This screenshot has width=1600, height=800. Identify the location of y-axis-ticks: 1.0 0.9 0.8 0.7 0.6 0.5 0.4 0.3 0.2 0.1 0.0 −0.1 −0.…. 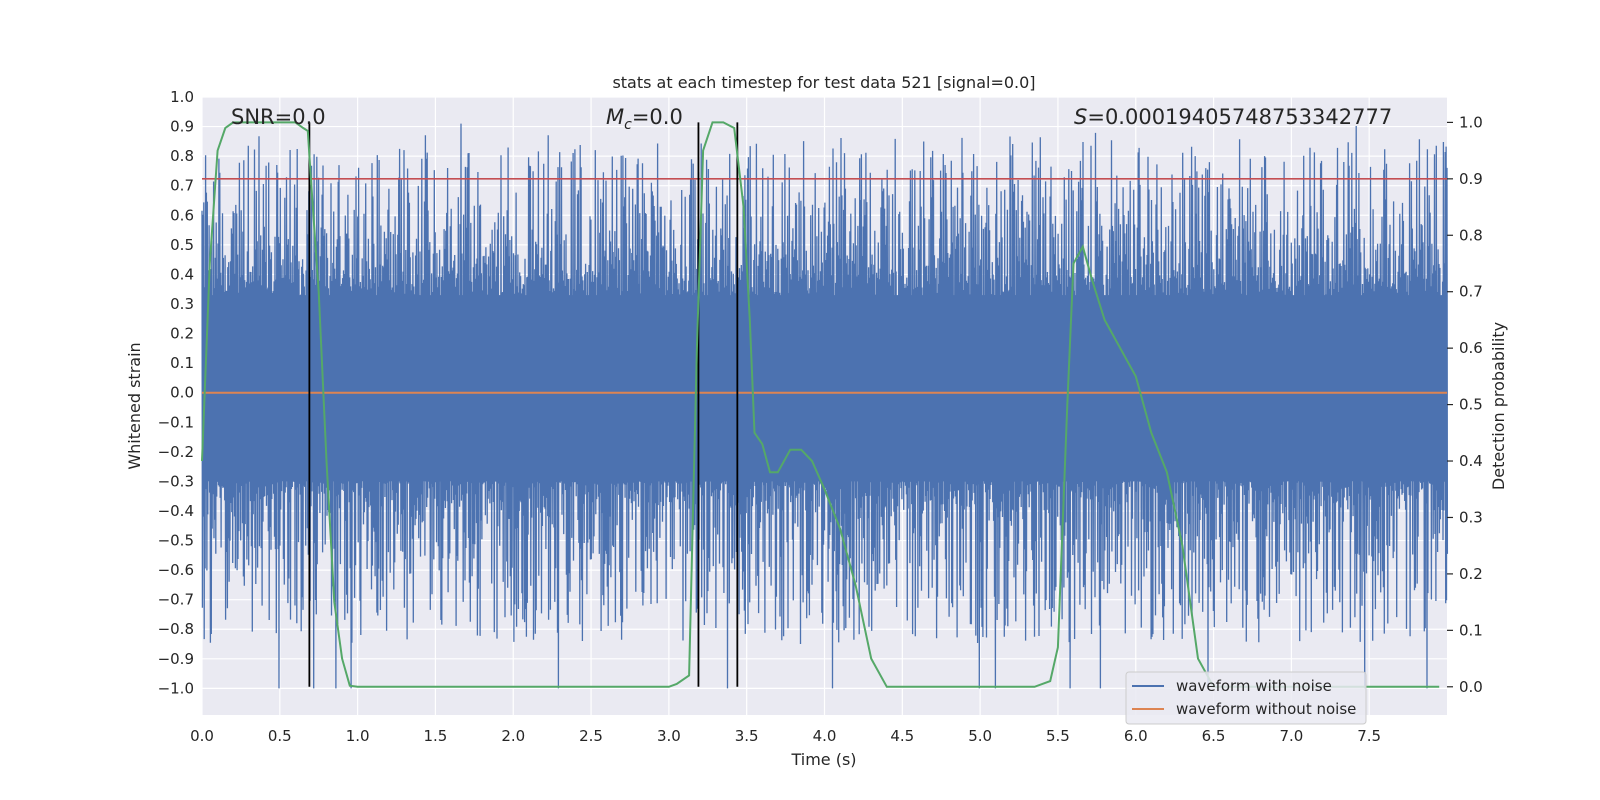
(176, 392).